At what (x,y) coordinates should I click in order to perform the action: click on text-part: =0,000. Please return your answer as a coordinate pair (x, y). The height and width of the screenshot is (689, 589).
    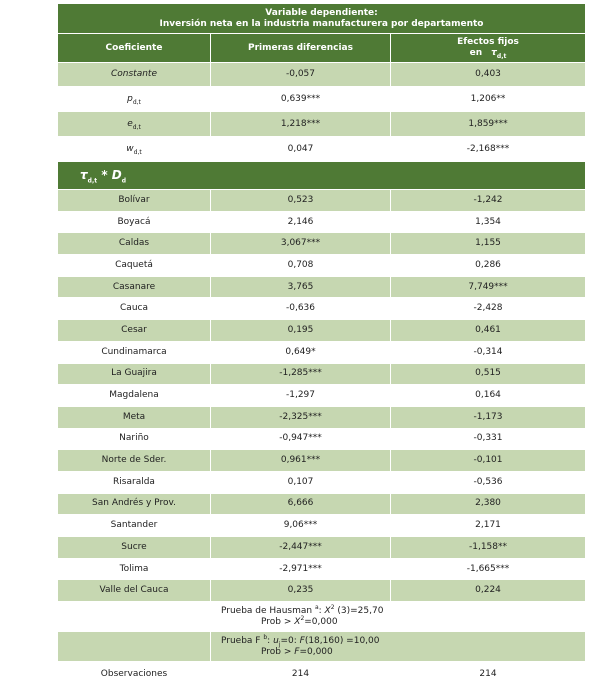
    Looking at the image, I should click on (321, 621).